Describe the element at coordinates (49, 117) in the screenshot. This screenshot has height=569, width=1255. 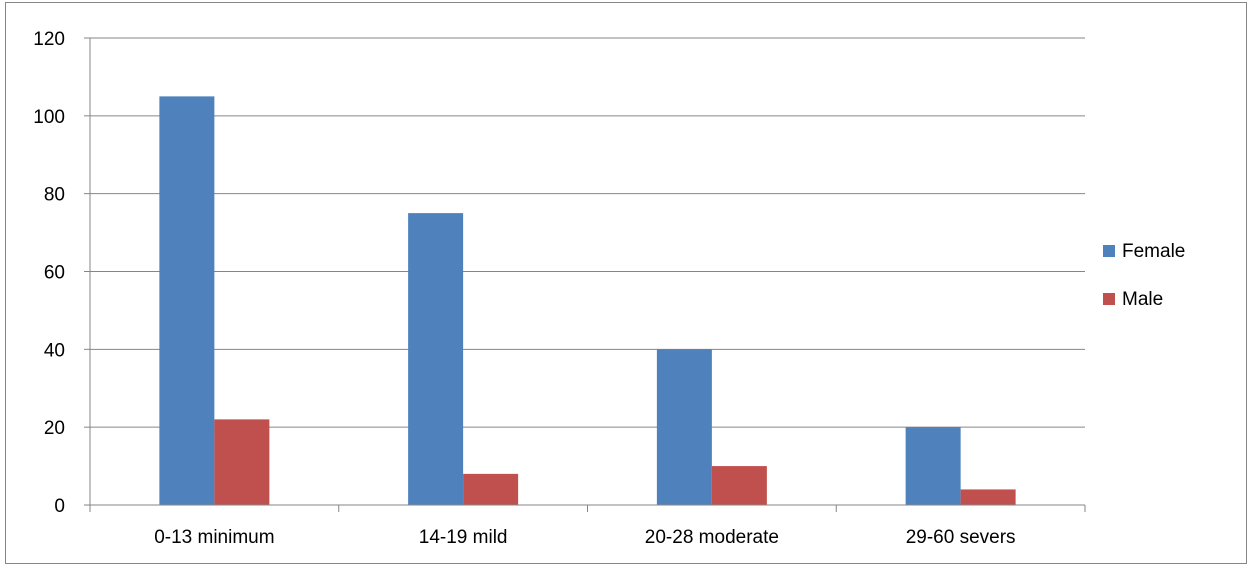
I see `y-tick-label: 100` at that location.